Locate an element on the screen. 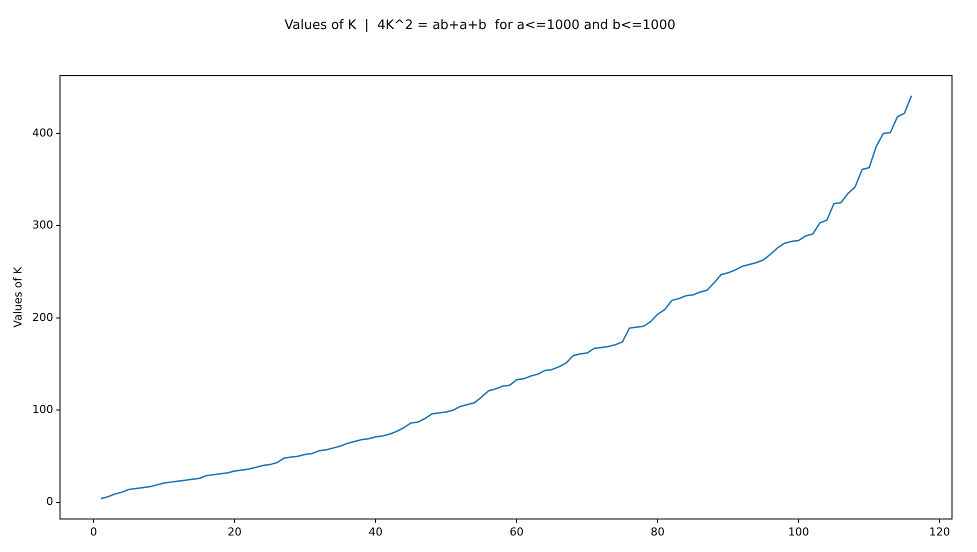 Image resolution: width=977 pixels, height=552 pixels. x-tick-label: 80 is located at coordinates (657, 531).